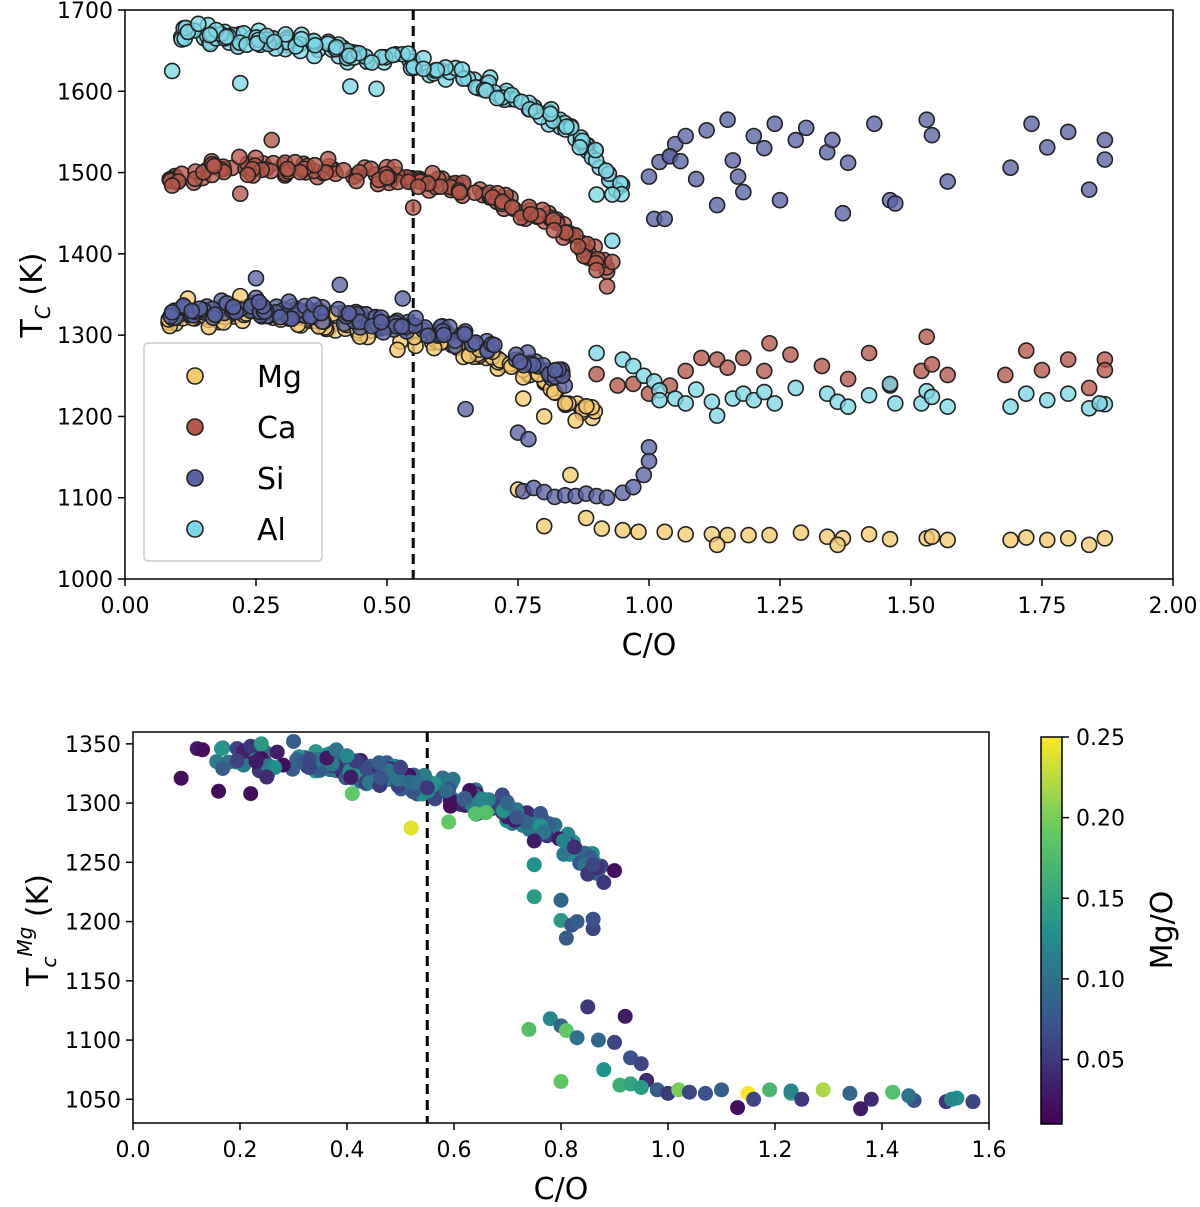 The width and height of the screenshot is (1200, 1207). Describe the element at coordinates (911, 606) in the screenshot. I see `x-tick-label: 1.50` at that location.